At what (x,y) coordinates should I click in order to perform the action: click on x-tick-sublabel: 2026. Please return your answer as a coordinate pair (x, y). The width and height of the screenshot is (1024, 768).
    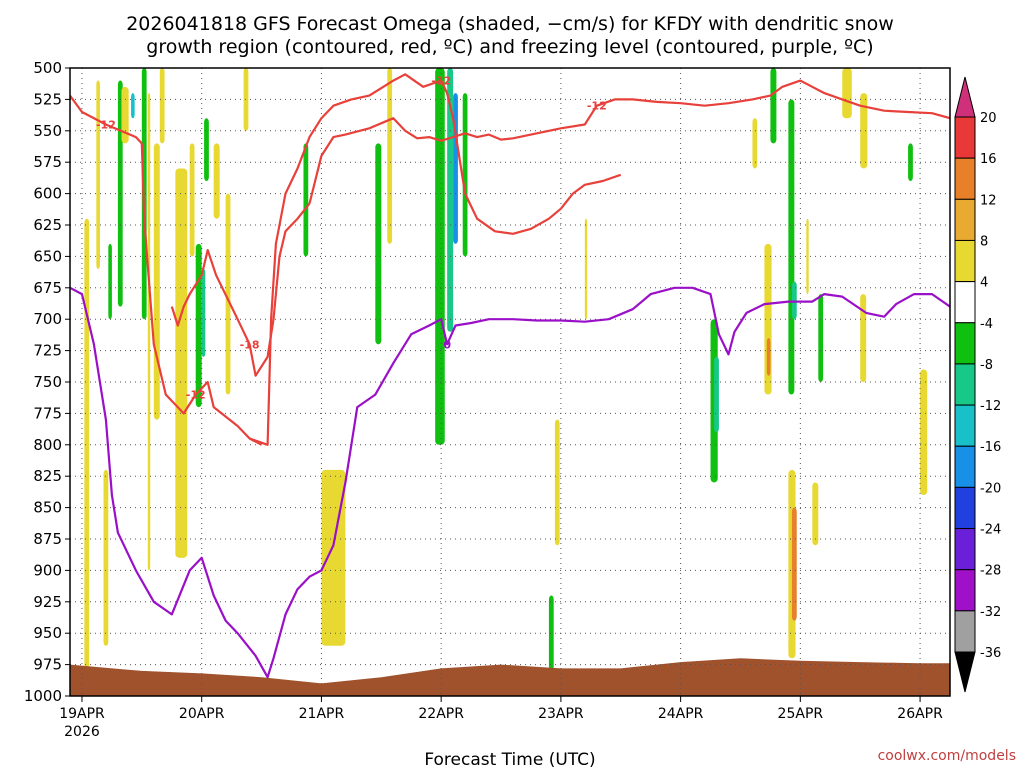
    Looking at the image, I should click on (82, 732).